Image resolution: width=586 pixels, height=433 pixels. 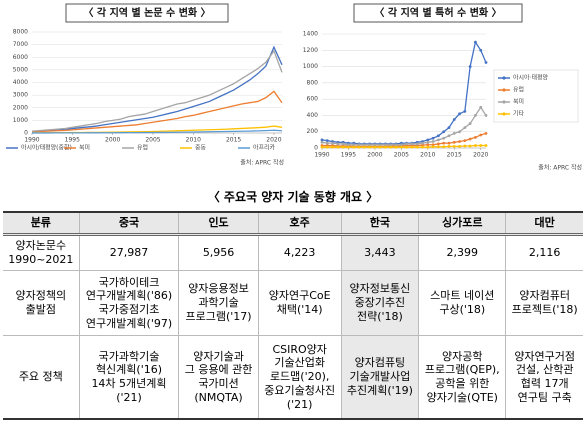 What do you see at coordinates (380, 303) in the screenshot?
I see `table-cell: 양자정보통신 중장기추진 전략('18)` at bounding box center [380, 303].